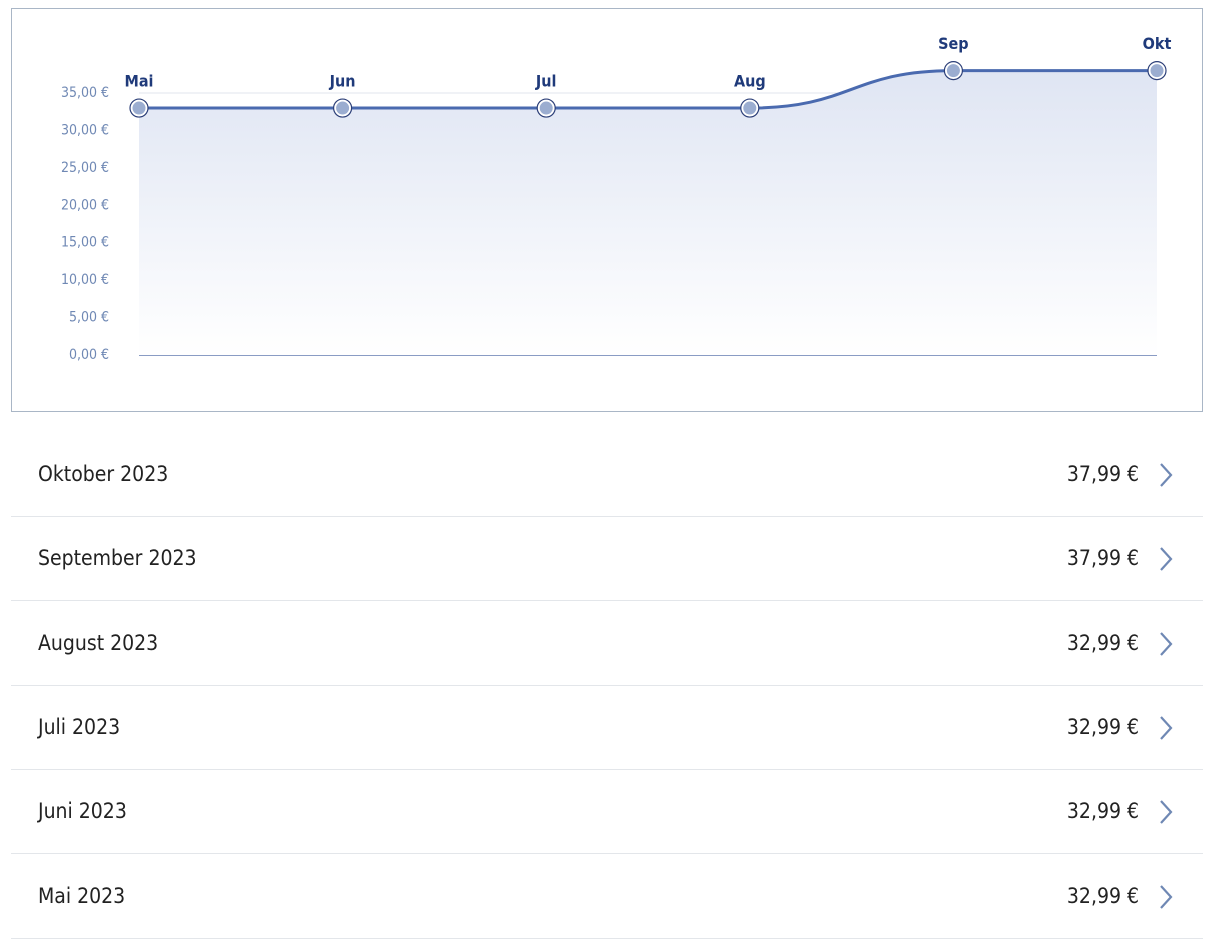  Describe the element at coordinates (607, 559) in the screenshot. I see `month-row: September 2023 37,99 €` at that location.